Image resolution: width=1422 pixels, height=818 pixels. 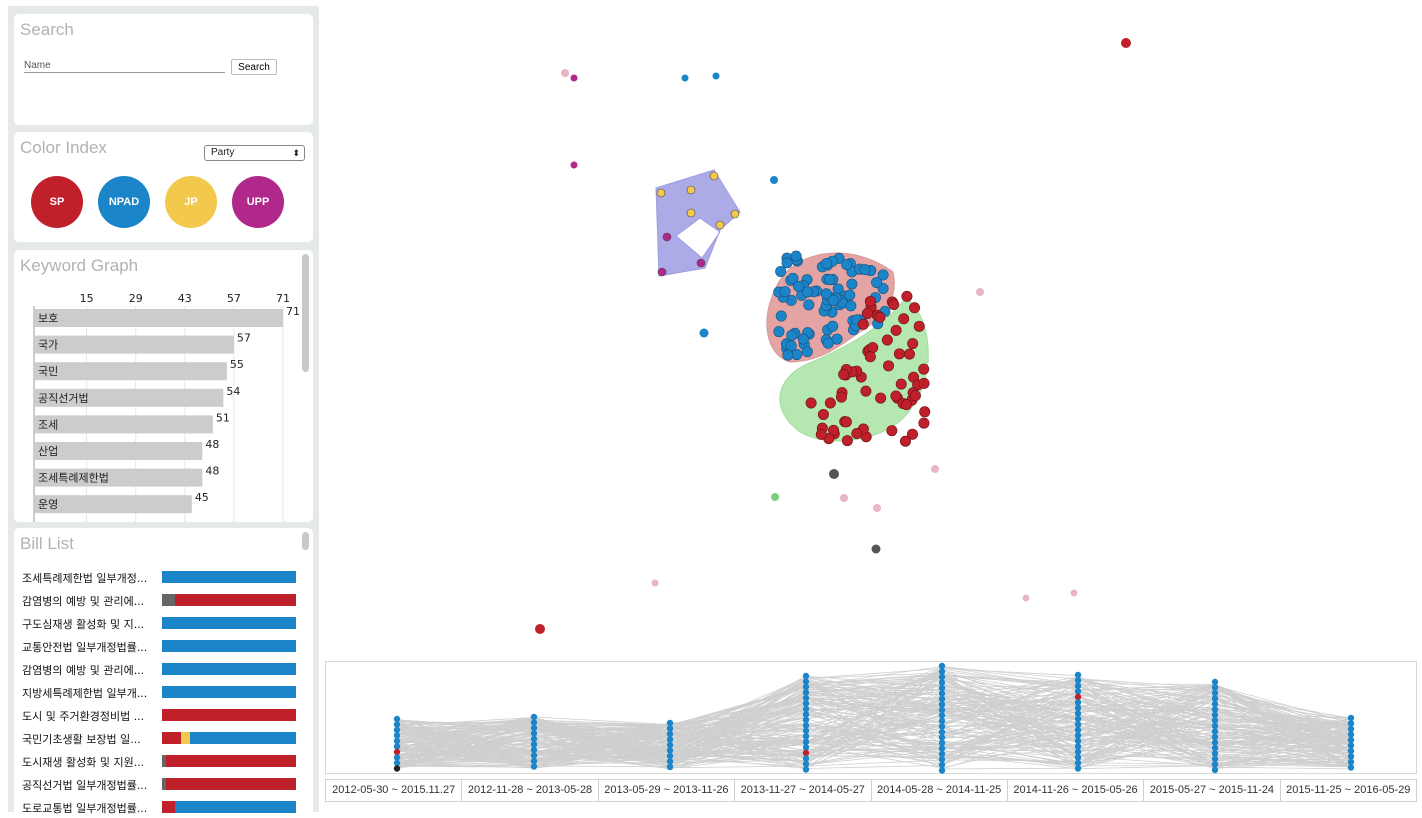 I want to click on period-cell: 2015-05-27 ~ 2015-11-24, so click(x=1211, y=790).